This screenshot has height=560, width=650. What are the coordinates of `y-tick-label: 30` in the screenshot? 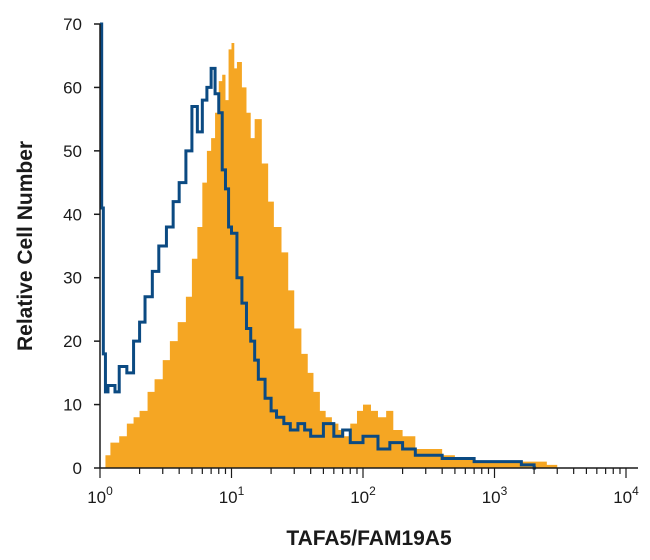 It's located at (72, 278).